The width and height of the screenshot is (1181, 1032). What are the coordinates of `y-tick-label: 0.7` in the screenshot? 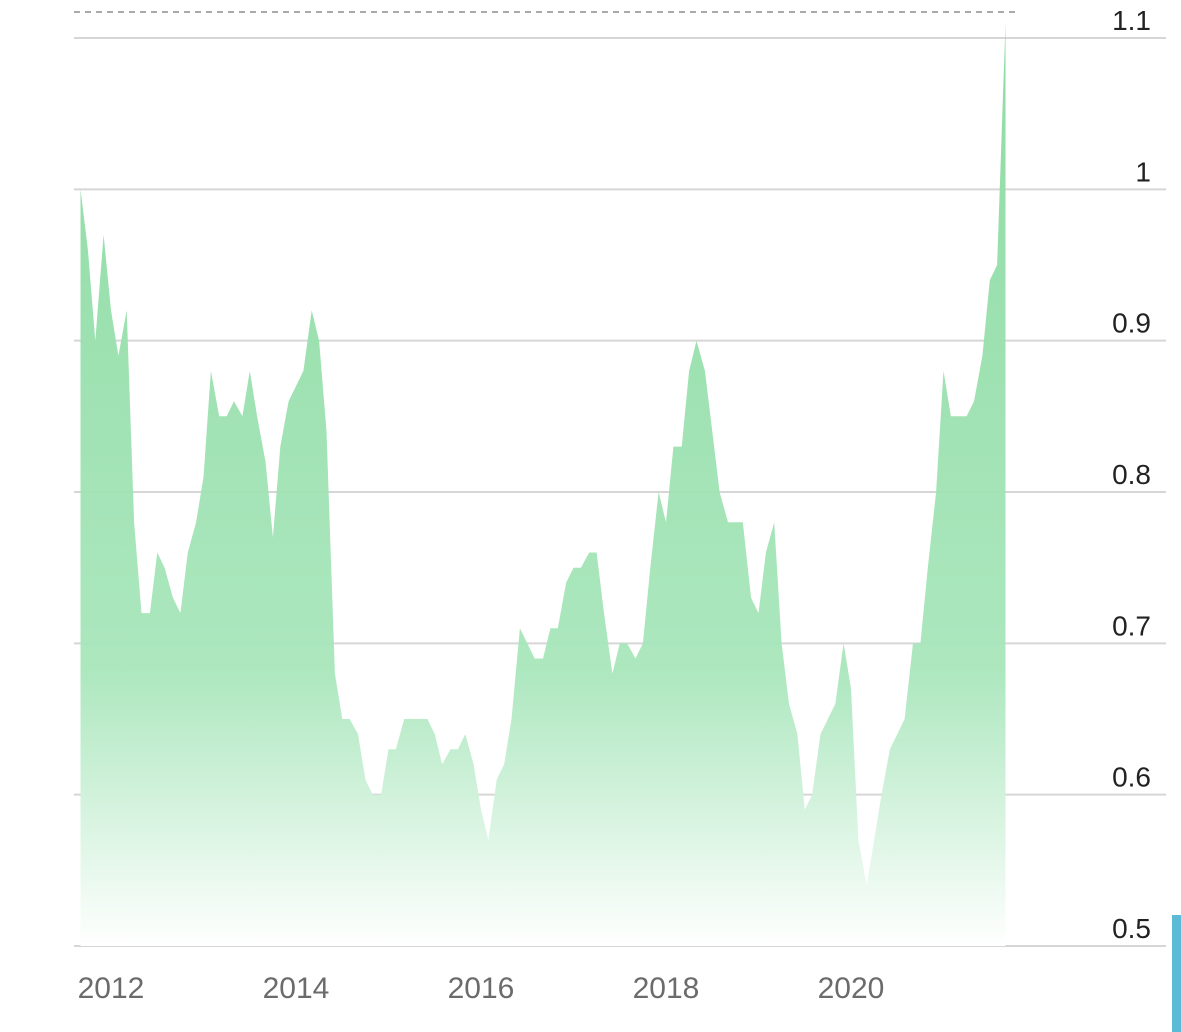 It's located at (1131, 625).